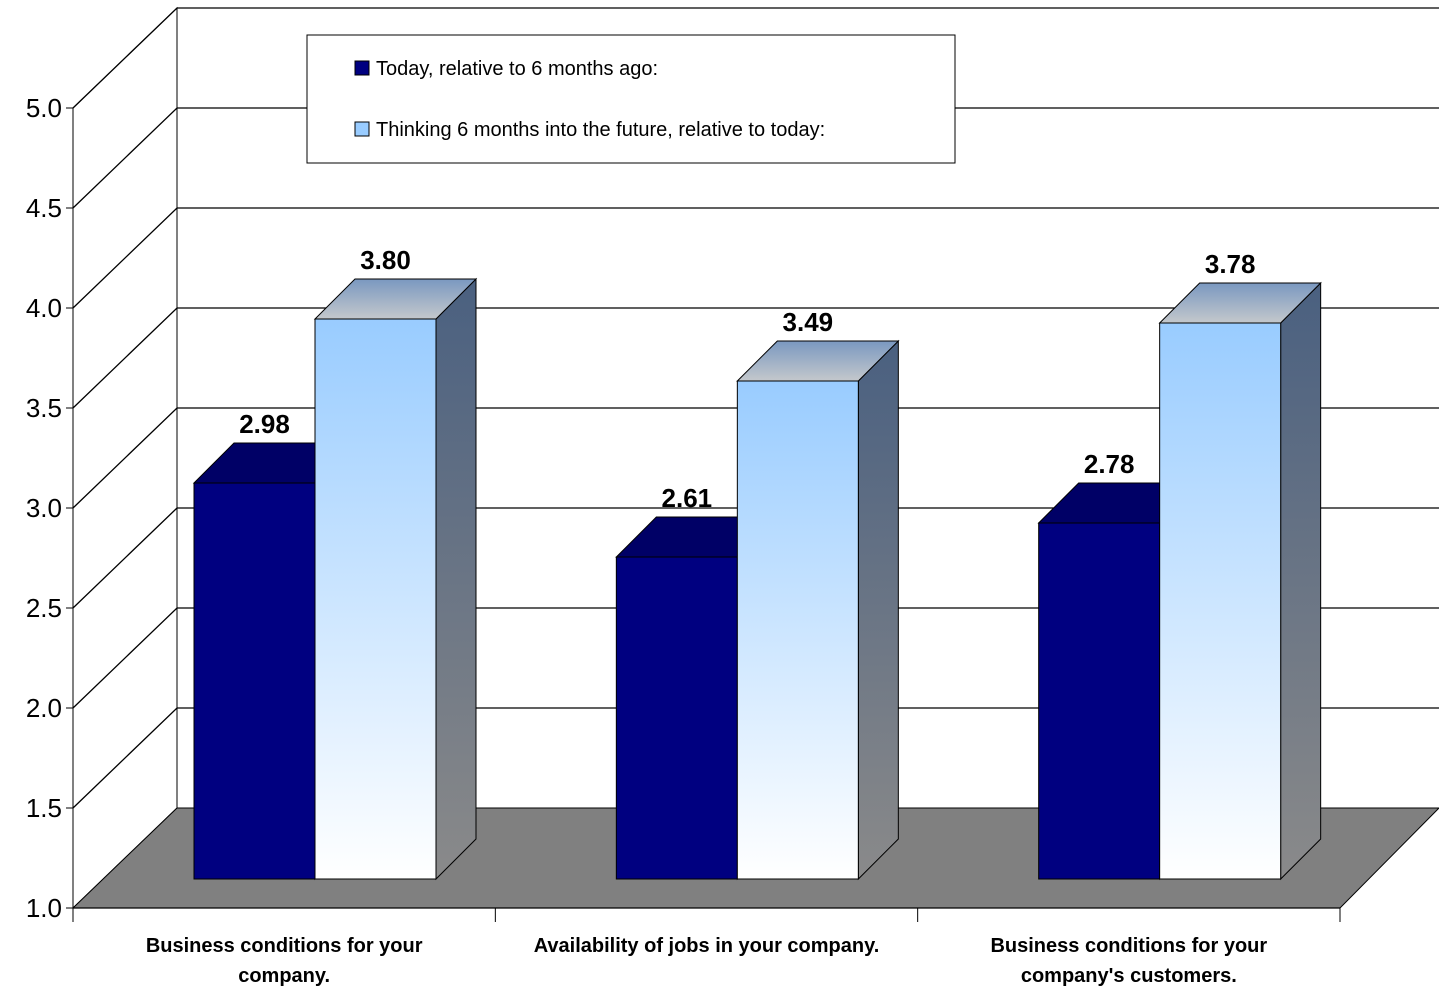  I want to click on y-tick-label: 4.5, so click(44, 208).